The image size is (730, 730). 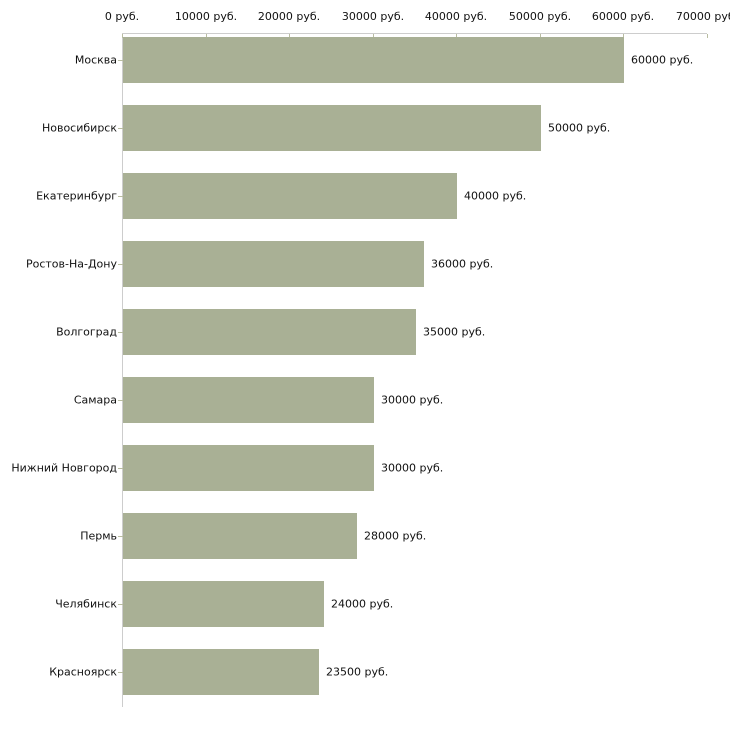 What do you see at coordinates (122, 370) in the screenshot?
I see `y-axis-line` at bounding box center [122, 370].